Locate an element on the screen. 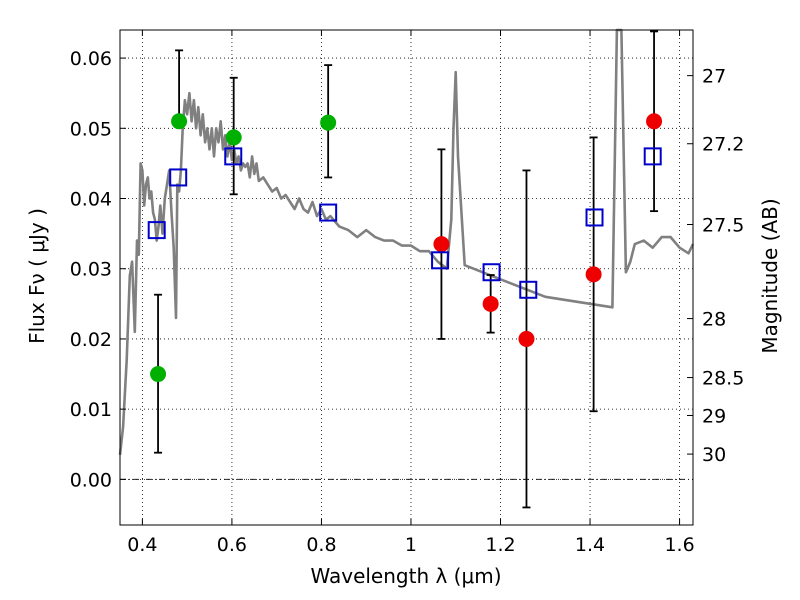  x-axis-label: Wavelength λ (μm) is located at coordinates (405, 576).